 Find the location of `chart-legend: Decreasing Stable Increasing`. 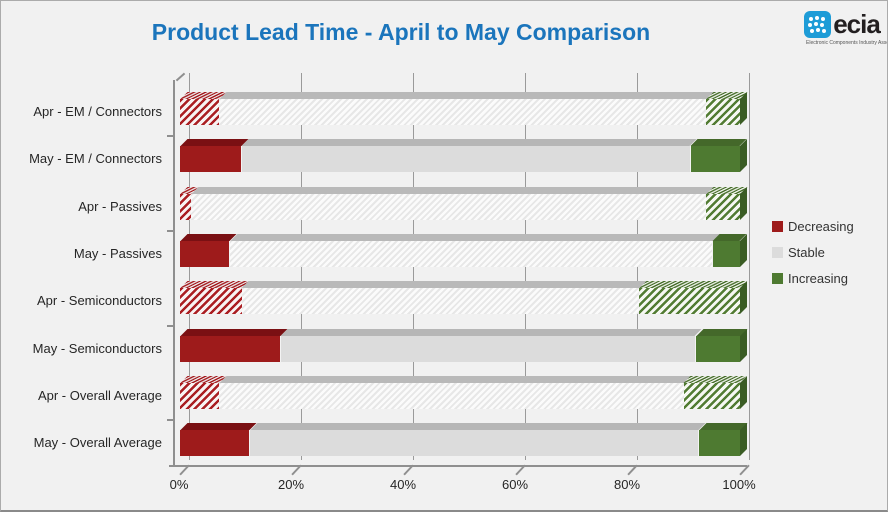

chart-legend: Decreasing Stable Increasing is located at coordinates (813, 258).